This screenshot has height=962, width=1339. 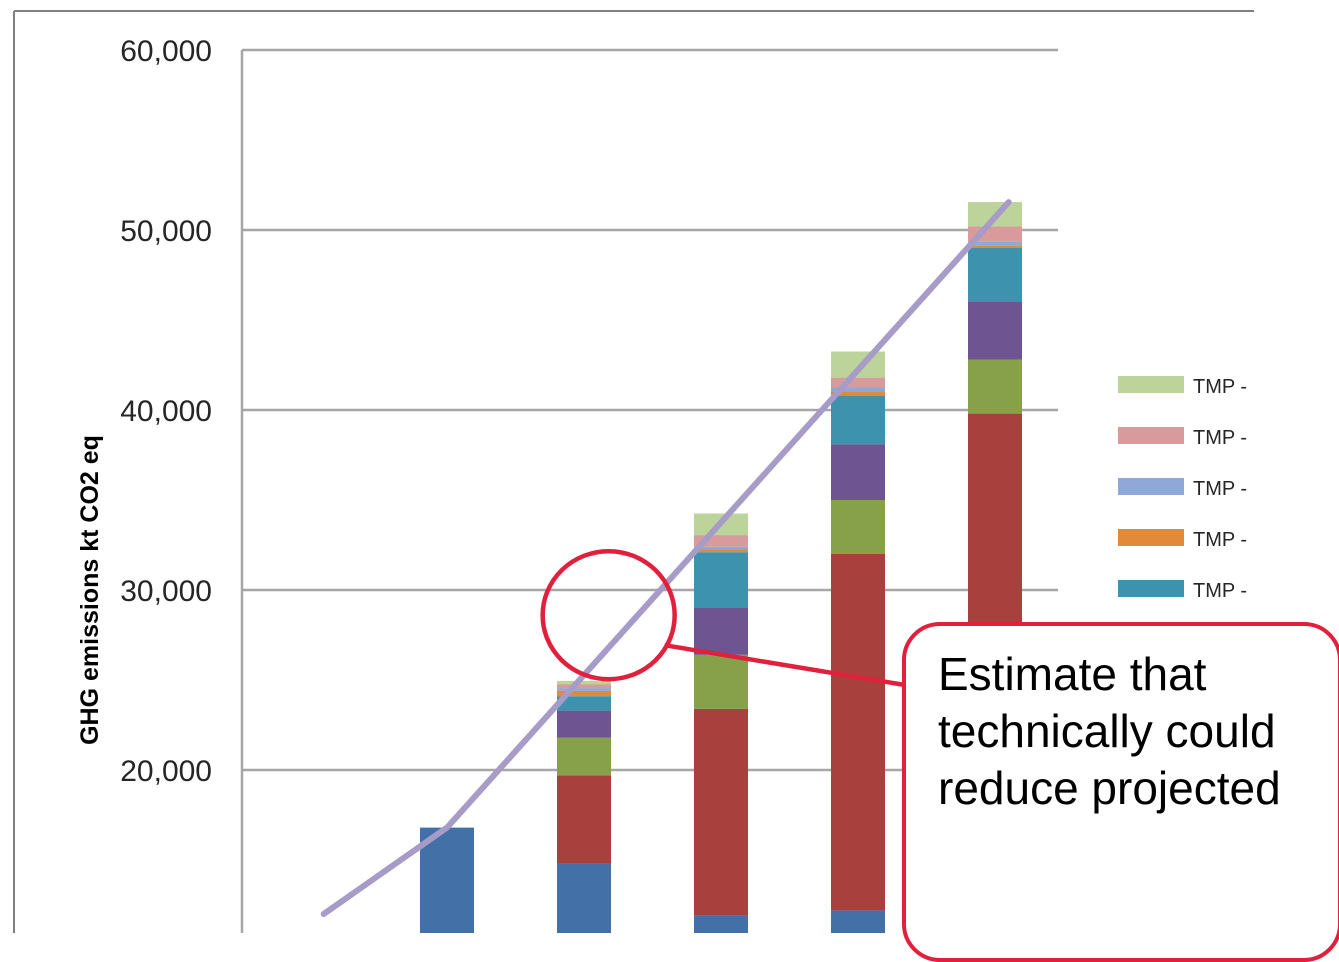 What do you see at coordinates (90, 590) in the screenshot?
I see `y-axis-label: GHG emissions kt CO2 eq` at bounding box center [90, 590].